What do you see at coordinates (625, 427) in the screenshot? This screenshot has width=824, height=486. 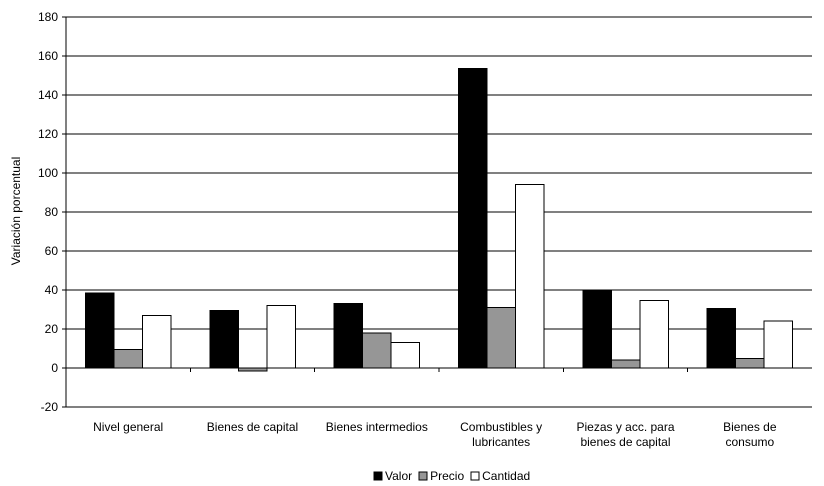 I see `x-tick-label: Piezas y acc. para` at bounding box center [625, 427].